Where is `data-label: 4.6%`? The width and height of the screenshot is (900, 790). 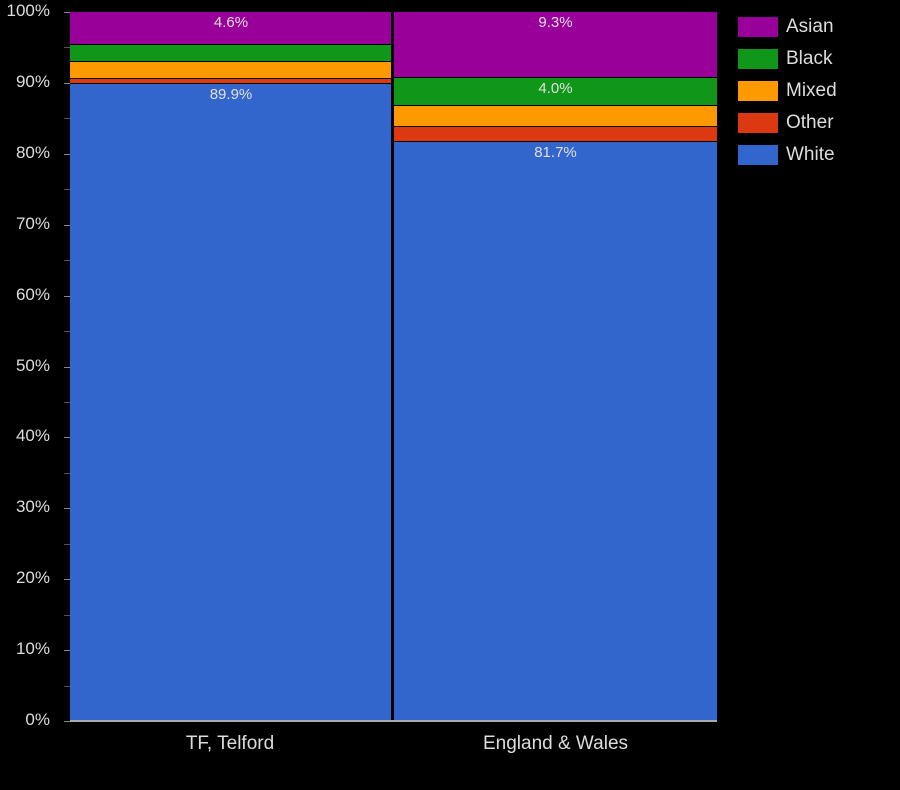
data-label: 4.6% is located at coordinates (231, 22).